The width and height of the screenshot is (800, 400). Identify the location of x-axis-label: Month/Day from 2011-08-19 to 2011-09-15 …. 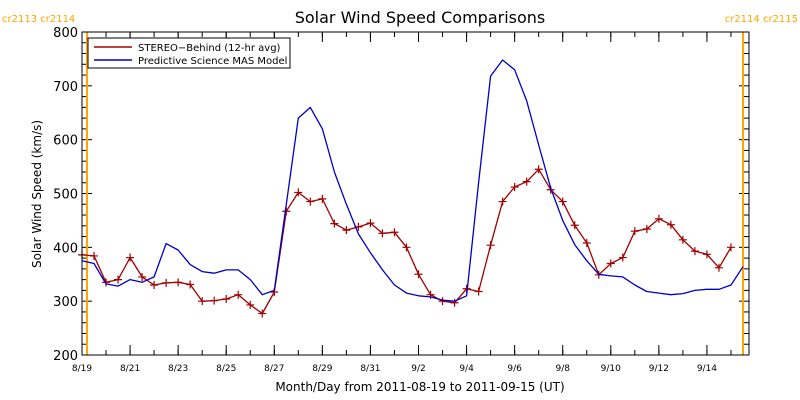
(419, 387).